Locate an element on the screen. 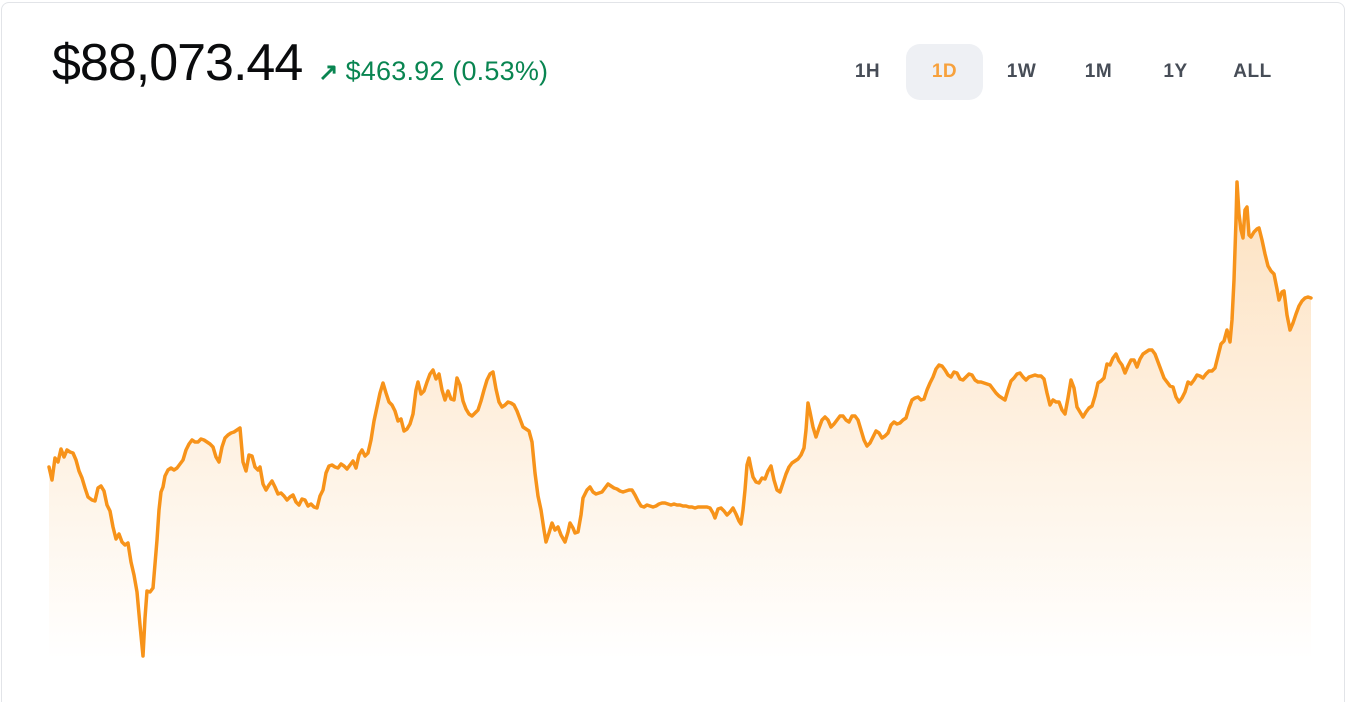 The image size is (1348, 702). tab-1m: 1M is located at coordinates (1098, 72).